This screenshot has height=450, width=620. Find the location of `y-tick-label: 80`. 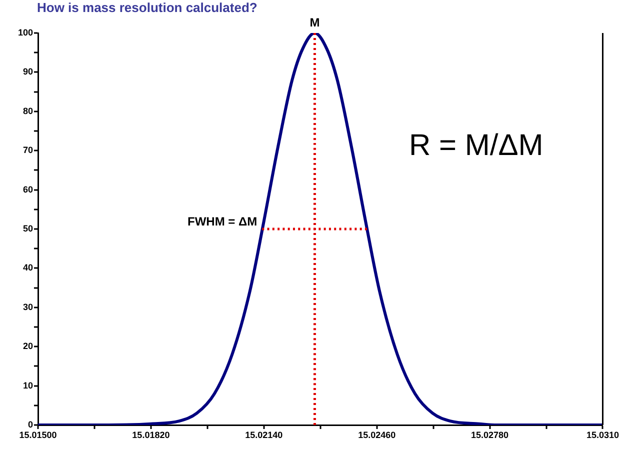

y-tick-label: 80 is located at coordinates (27, 111).